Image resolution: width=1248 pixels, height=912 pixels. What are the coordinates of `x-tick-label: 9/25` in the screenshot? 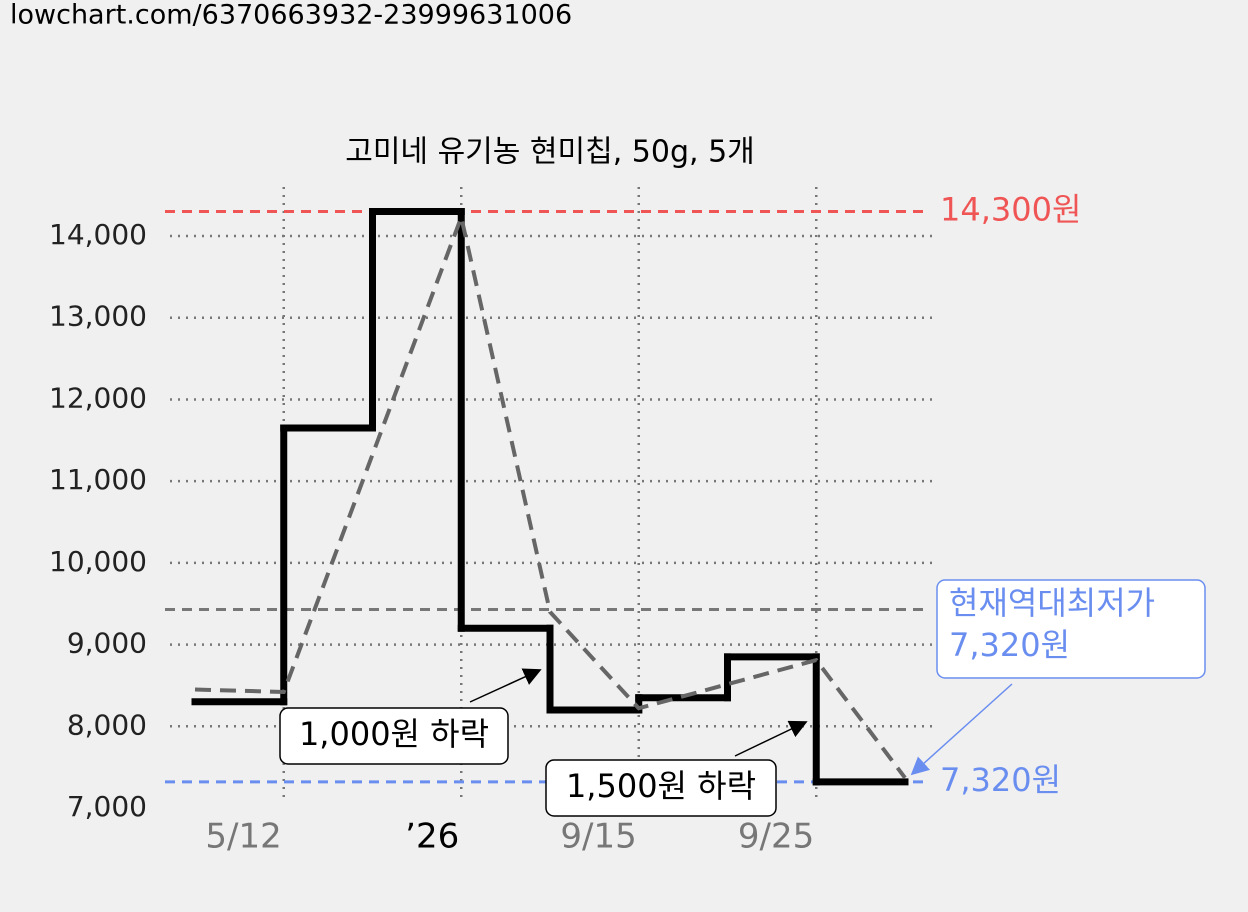 It's located at (776, 837).